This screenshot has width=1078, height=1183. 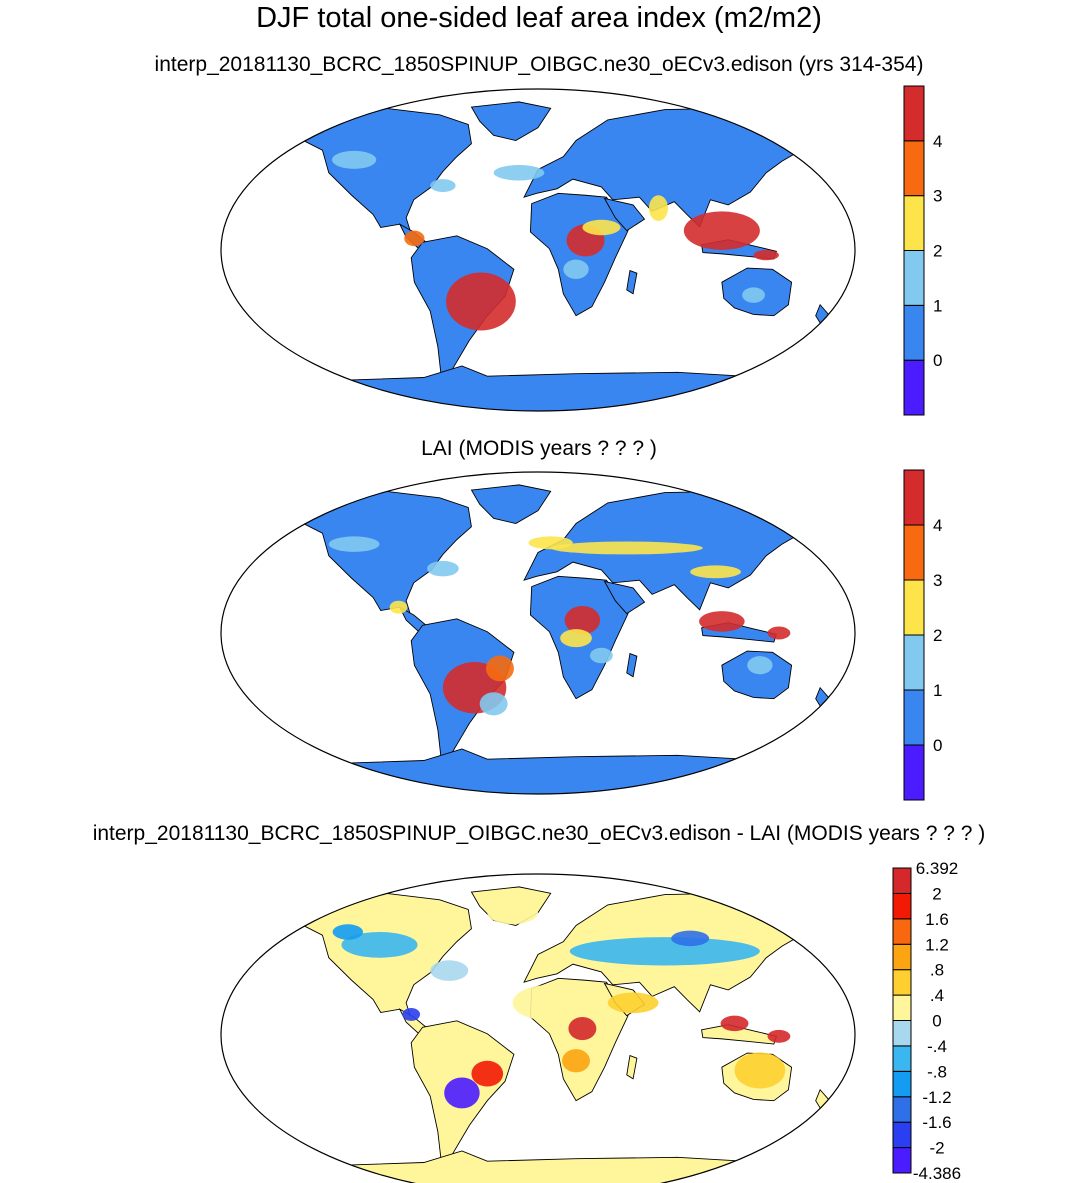 What do you see at coordinates (937, 944) in the screenshot?
I see `cbar-3-label-3: 1.2` at bounding box center [937, 944].